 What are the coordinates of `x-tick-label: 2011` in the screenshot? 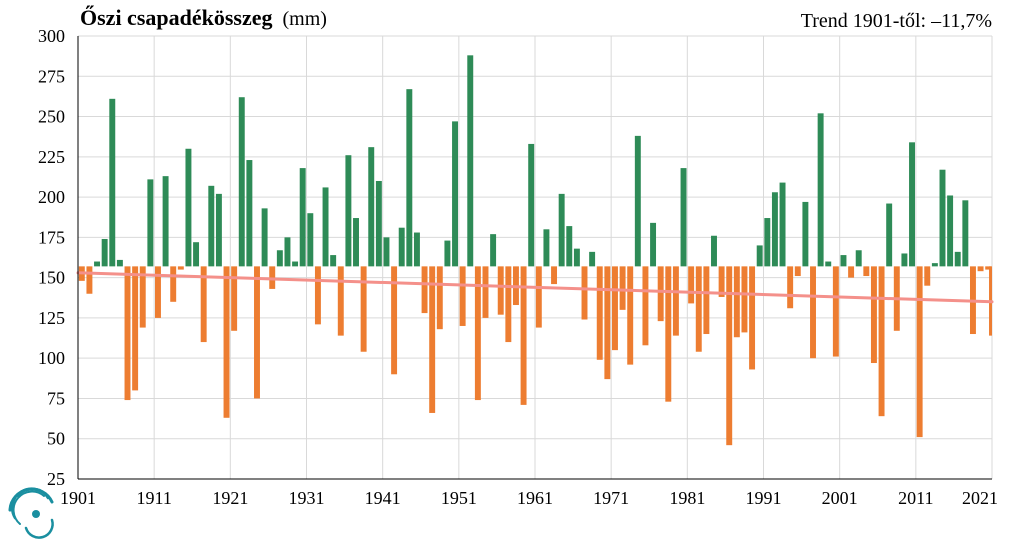 It's located at (915, 498).